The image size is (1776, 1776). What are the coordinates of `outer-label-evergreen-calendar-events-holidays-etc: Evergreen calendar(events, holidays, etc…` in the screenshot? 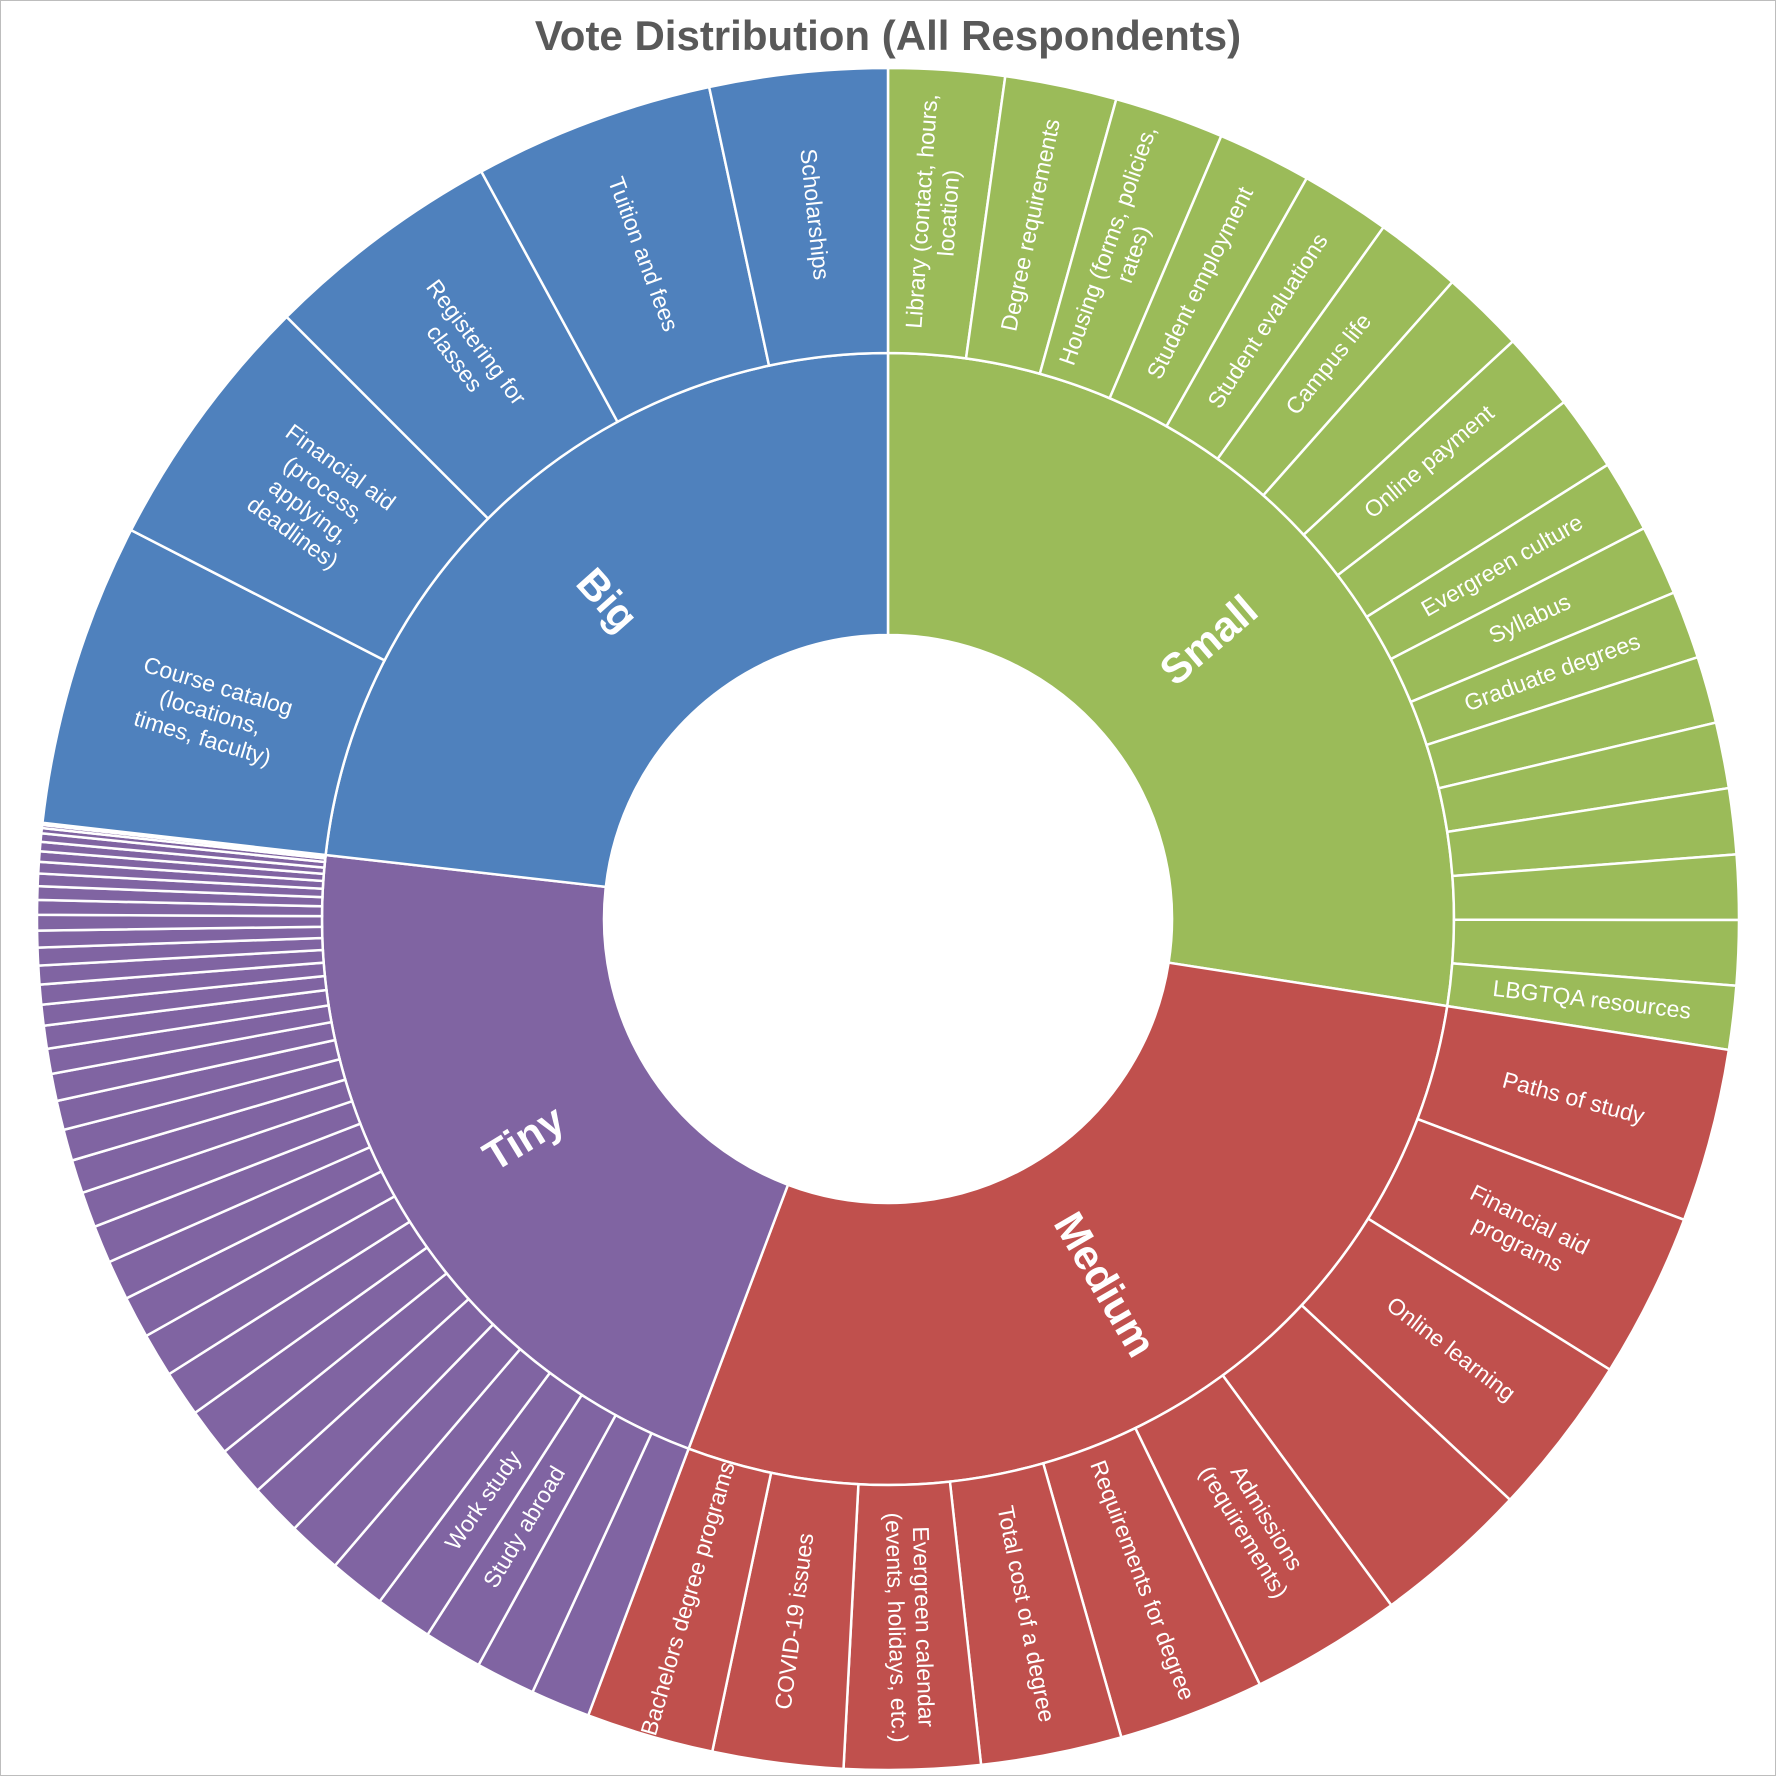 It's located at (910, 1627).